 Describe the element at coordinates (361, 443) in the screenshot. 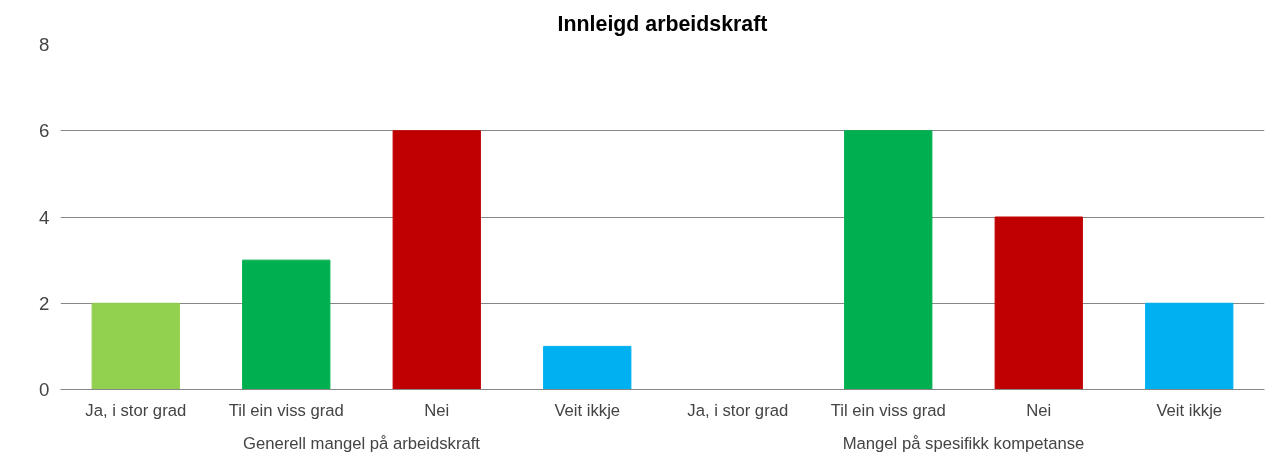

I see `text: Generell mangel på arbeidskraft` at that location.